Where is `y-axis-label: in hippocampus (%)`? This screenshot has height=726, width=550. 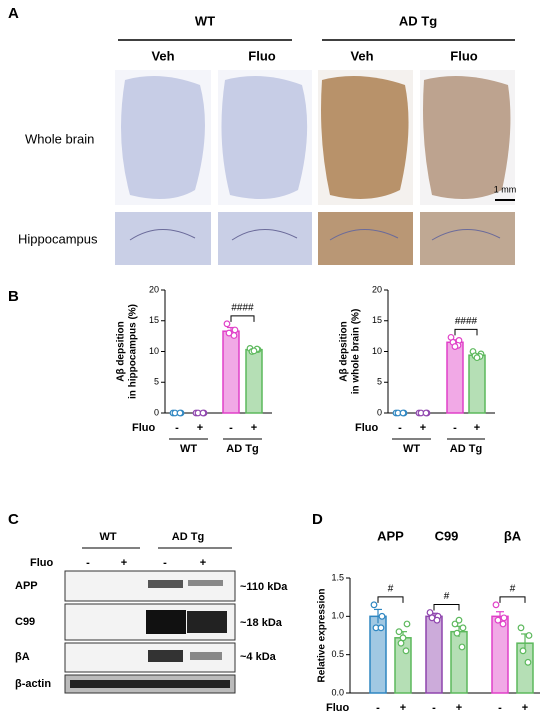 y-axis-label: in hippocampus (%) is located at coordinates (133, 351).